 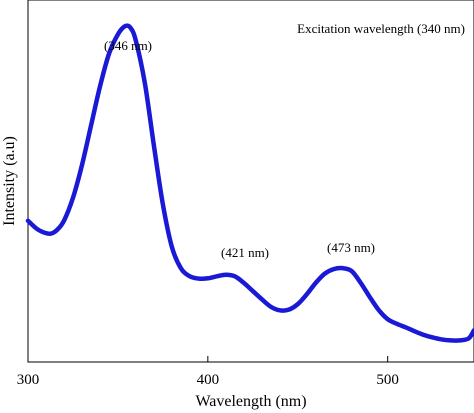 I want to click on x-tick-label: 500, so click(x=387, y=380).